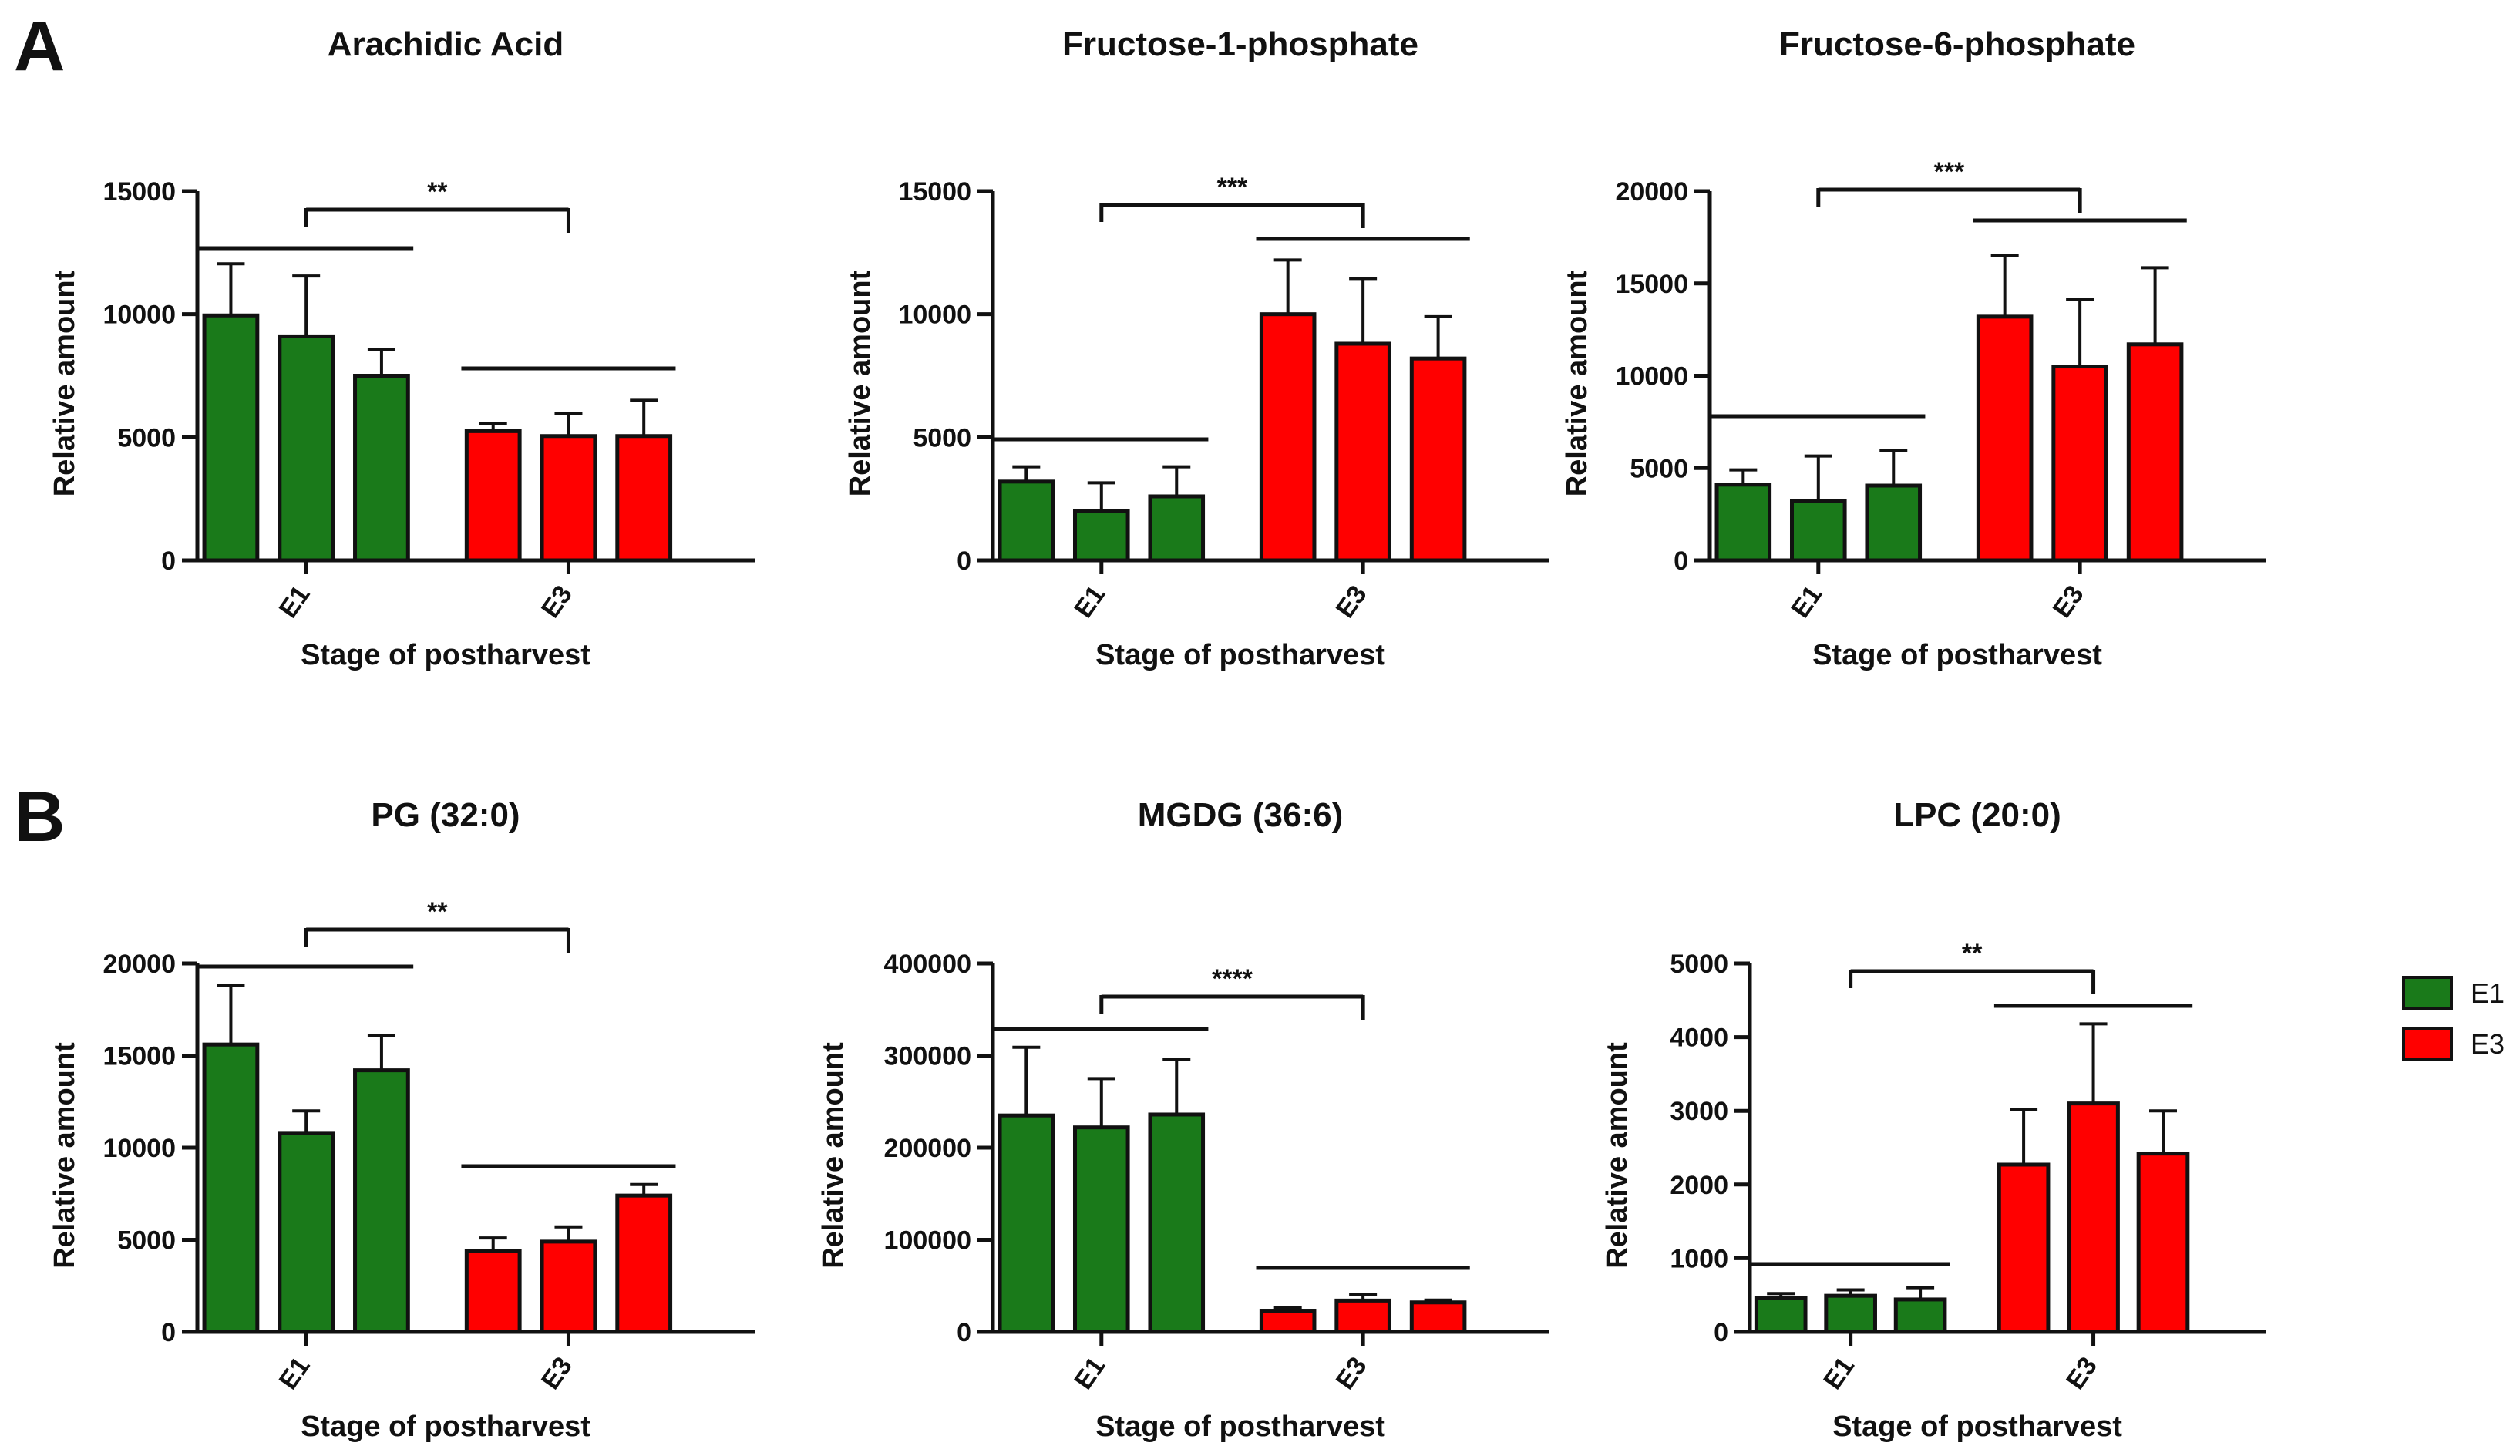 This screenshot has height=1456, width=2520. I want to click on chart-title: Fructose-6-phosphate, so click(1957, 44).